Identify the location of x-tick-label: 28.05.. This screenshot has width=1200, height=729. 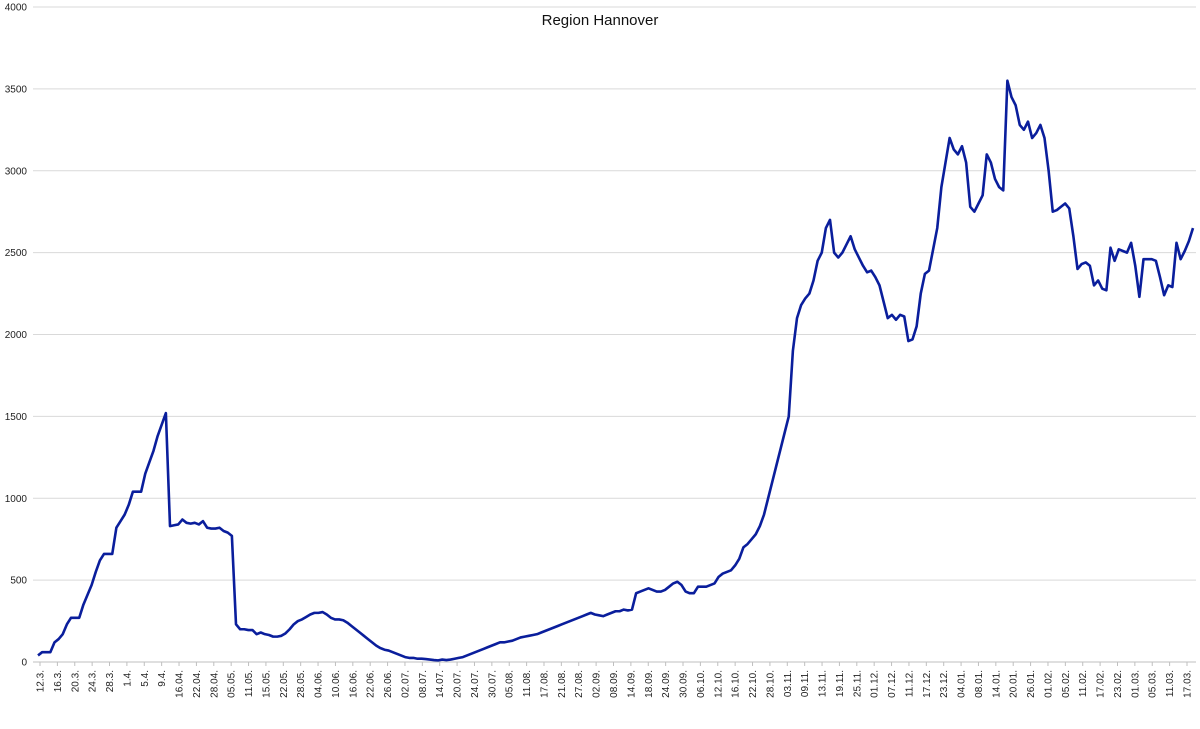
(301, 684).